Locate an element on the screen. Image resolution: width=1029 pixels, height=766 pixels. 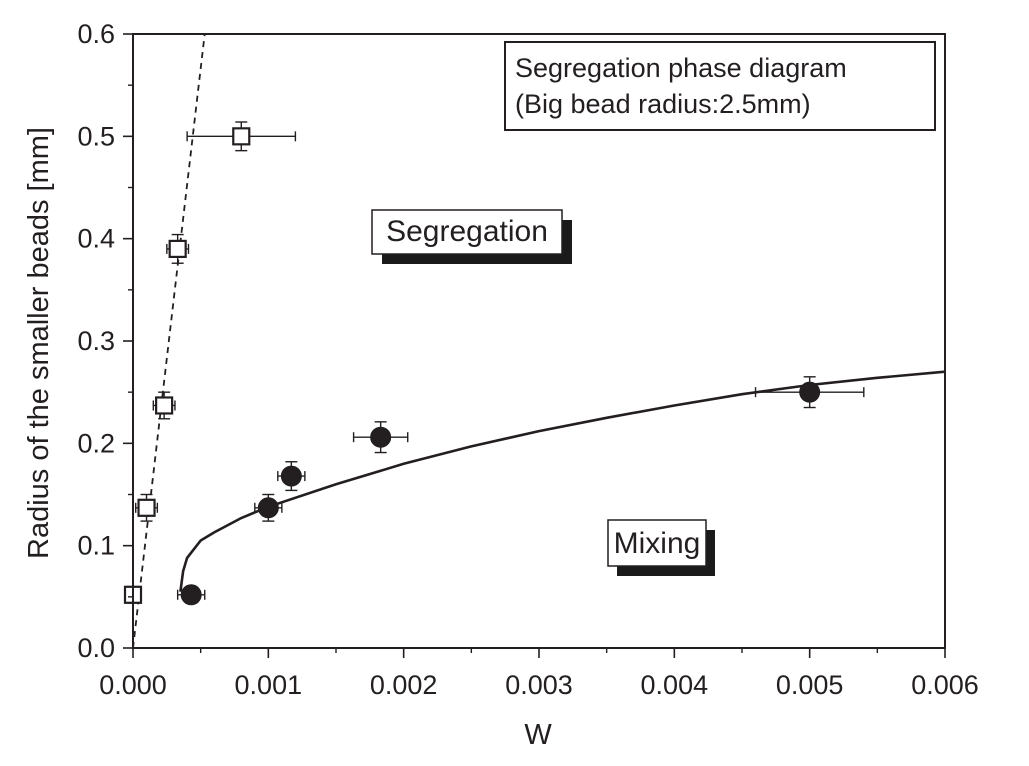
x-tick-label: 0.004 is located at coordinates (675, 685).